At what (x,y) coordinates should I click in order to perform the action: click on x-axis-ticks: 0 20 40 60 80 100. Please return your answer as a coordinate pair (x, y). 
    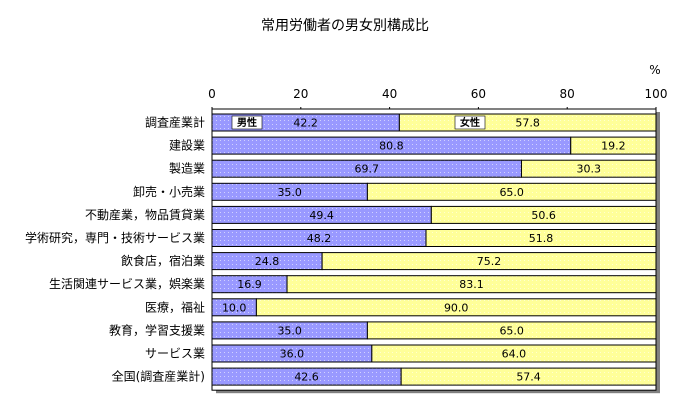
    Looking at the image, I should click on (437, 99).